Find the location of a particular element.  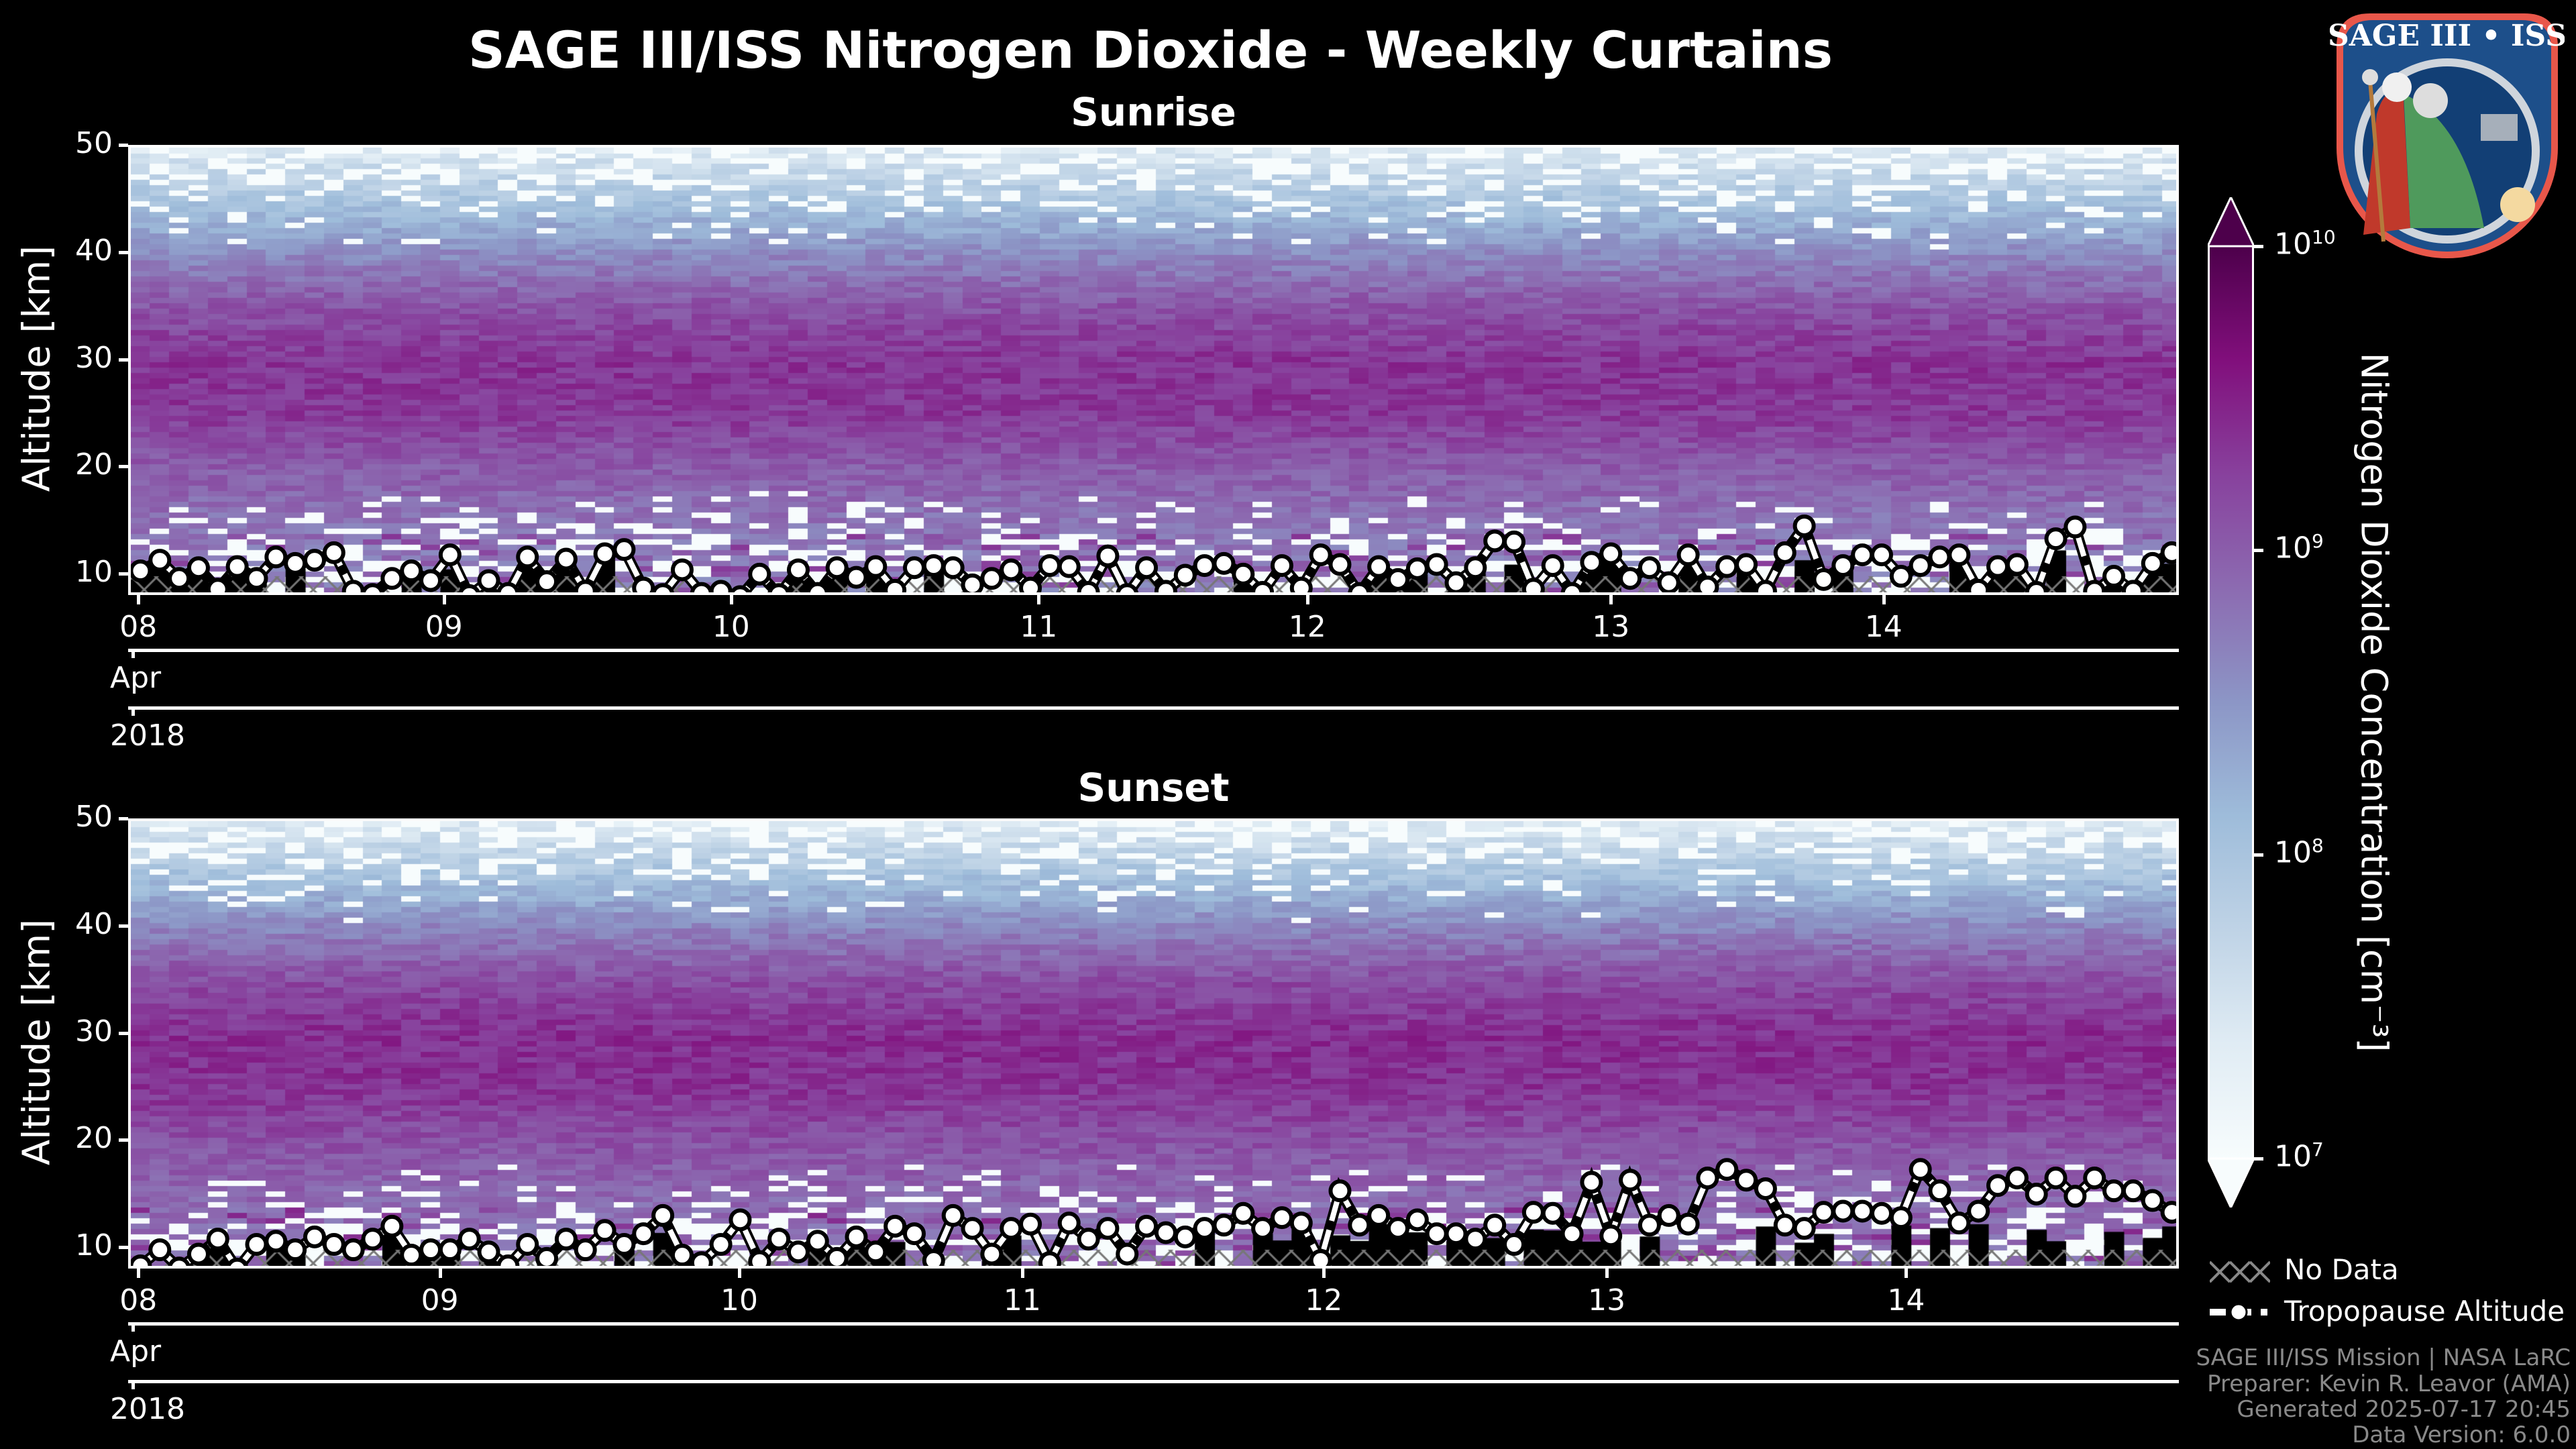

y-tick-label: 10 is located at coordinates (94, 572).